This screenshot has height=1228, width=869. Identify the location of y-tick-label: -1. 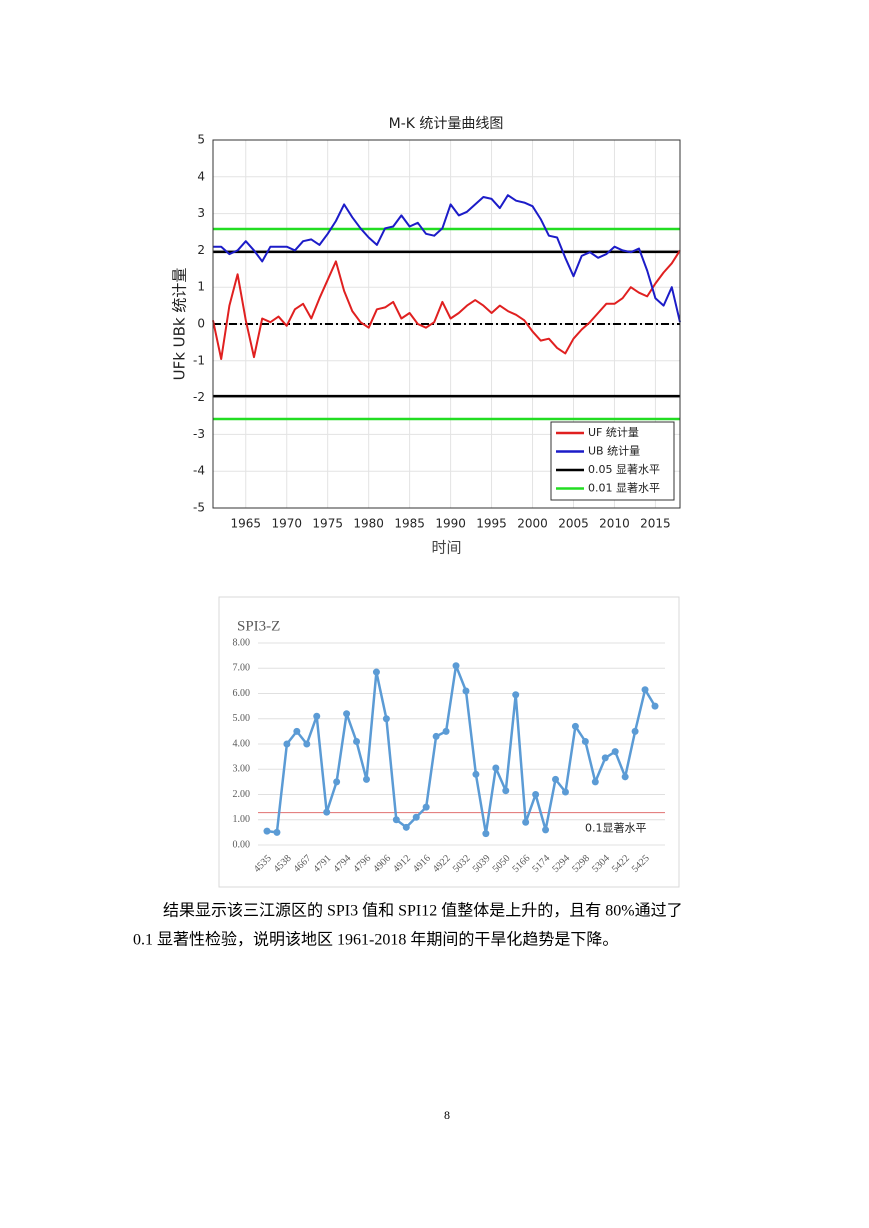
(199, 360).